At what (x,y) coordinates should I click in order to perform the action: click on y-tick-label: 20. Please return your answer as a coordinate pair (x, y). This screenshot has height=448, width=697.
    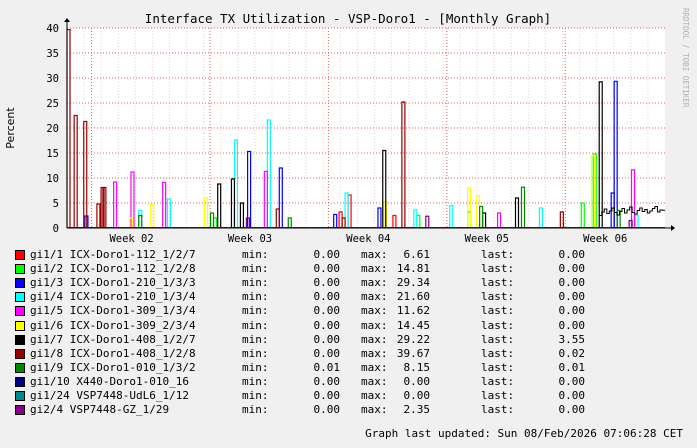
    Looking at the image, I should click on (52, 129).